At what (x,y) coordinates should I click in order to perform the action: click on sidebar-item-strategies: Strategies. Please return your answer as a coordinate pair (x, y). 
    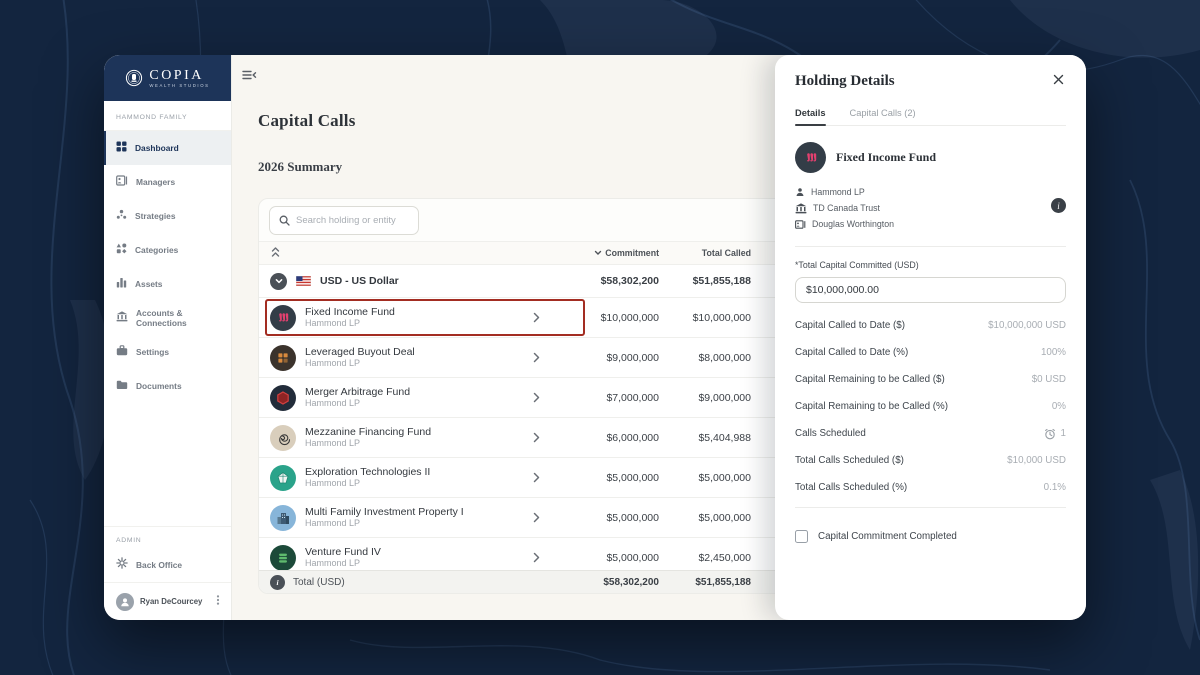
    Looking at the image, I should click on (167, 216).